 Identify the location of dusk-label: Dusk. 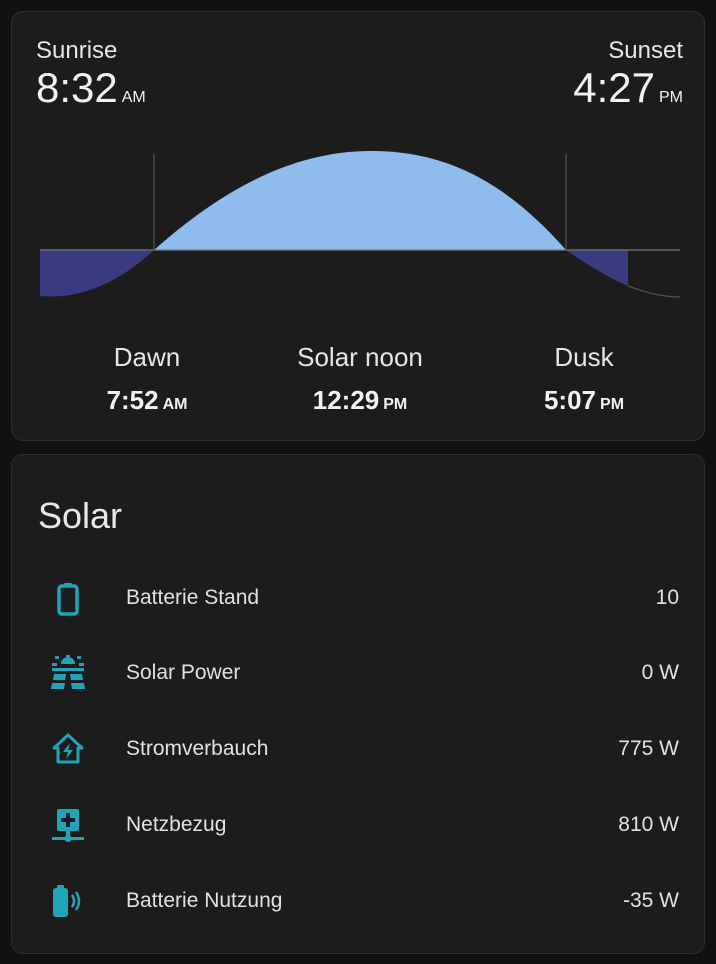
(584, 357).